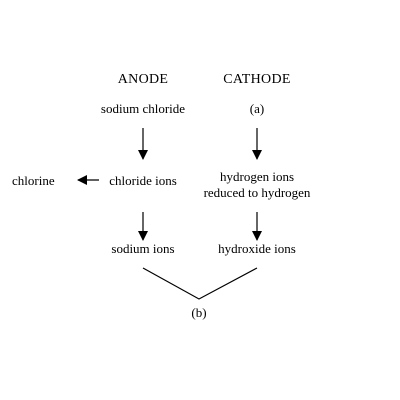 Image resolution: width=400 pixels, height=400 pixels. Describe the element at coordinates (143, 248) in the screenshot. I see `anode-bottom-label: sodium ions` at that location.